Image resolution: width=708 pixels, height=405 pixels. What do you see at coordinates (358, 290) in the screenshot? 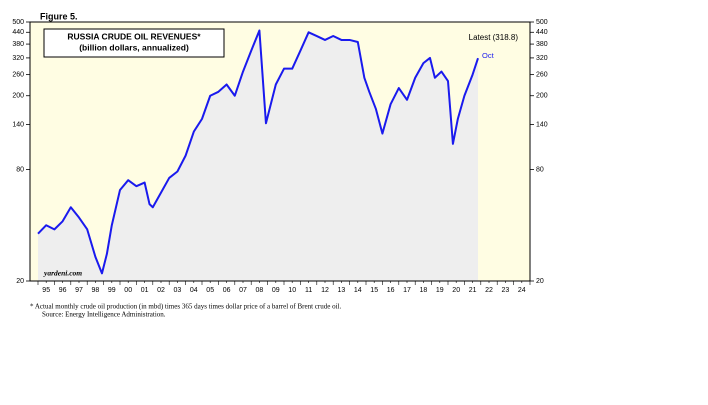
I see `x-tick-label: 14` at bounding box center [358, 290].